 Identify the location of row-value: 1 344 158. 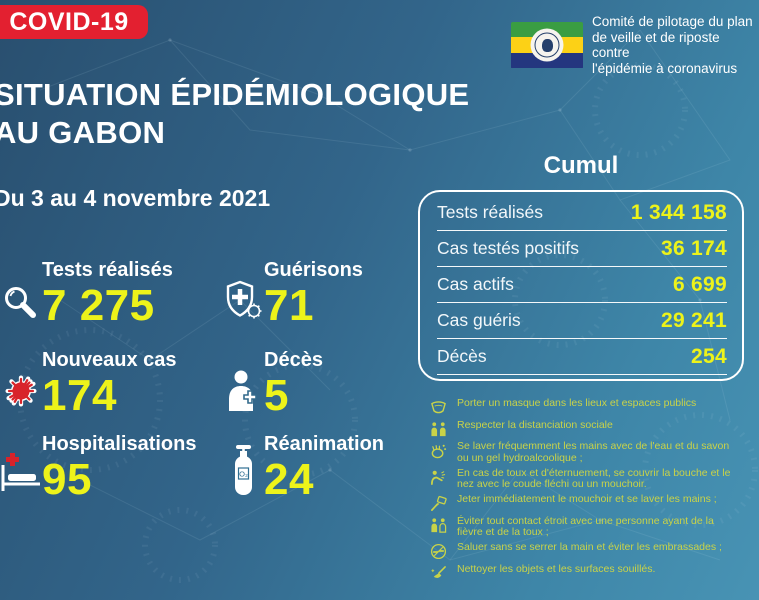
(678, 212).